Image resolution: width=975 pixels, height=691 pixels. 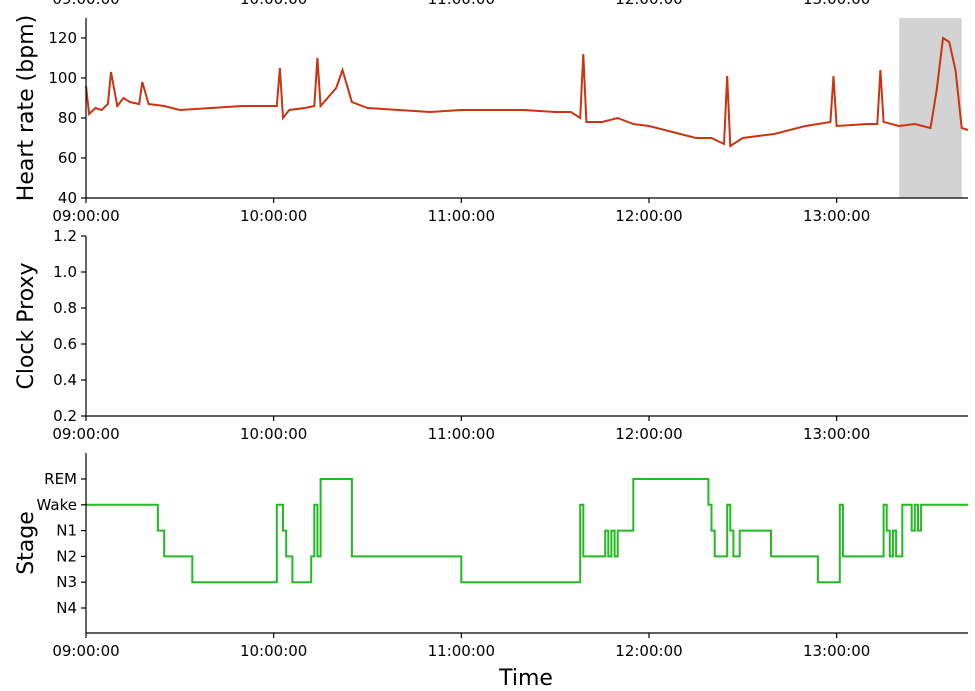 I want to click on y-tick-label: 0.4, so click(x=65, y=380).